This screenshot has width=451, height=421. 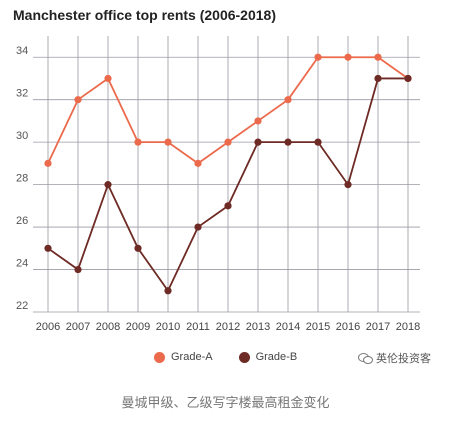 I want to click on chart-legend: Grade-A Grade-B, so click(x=233, y=357).